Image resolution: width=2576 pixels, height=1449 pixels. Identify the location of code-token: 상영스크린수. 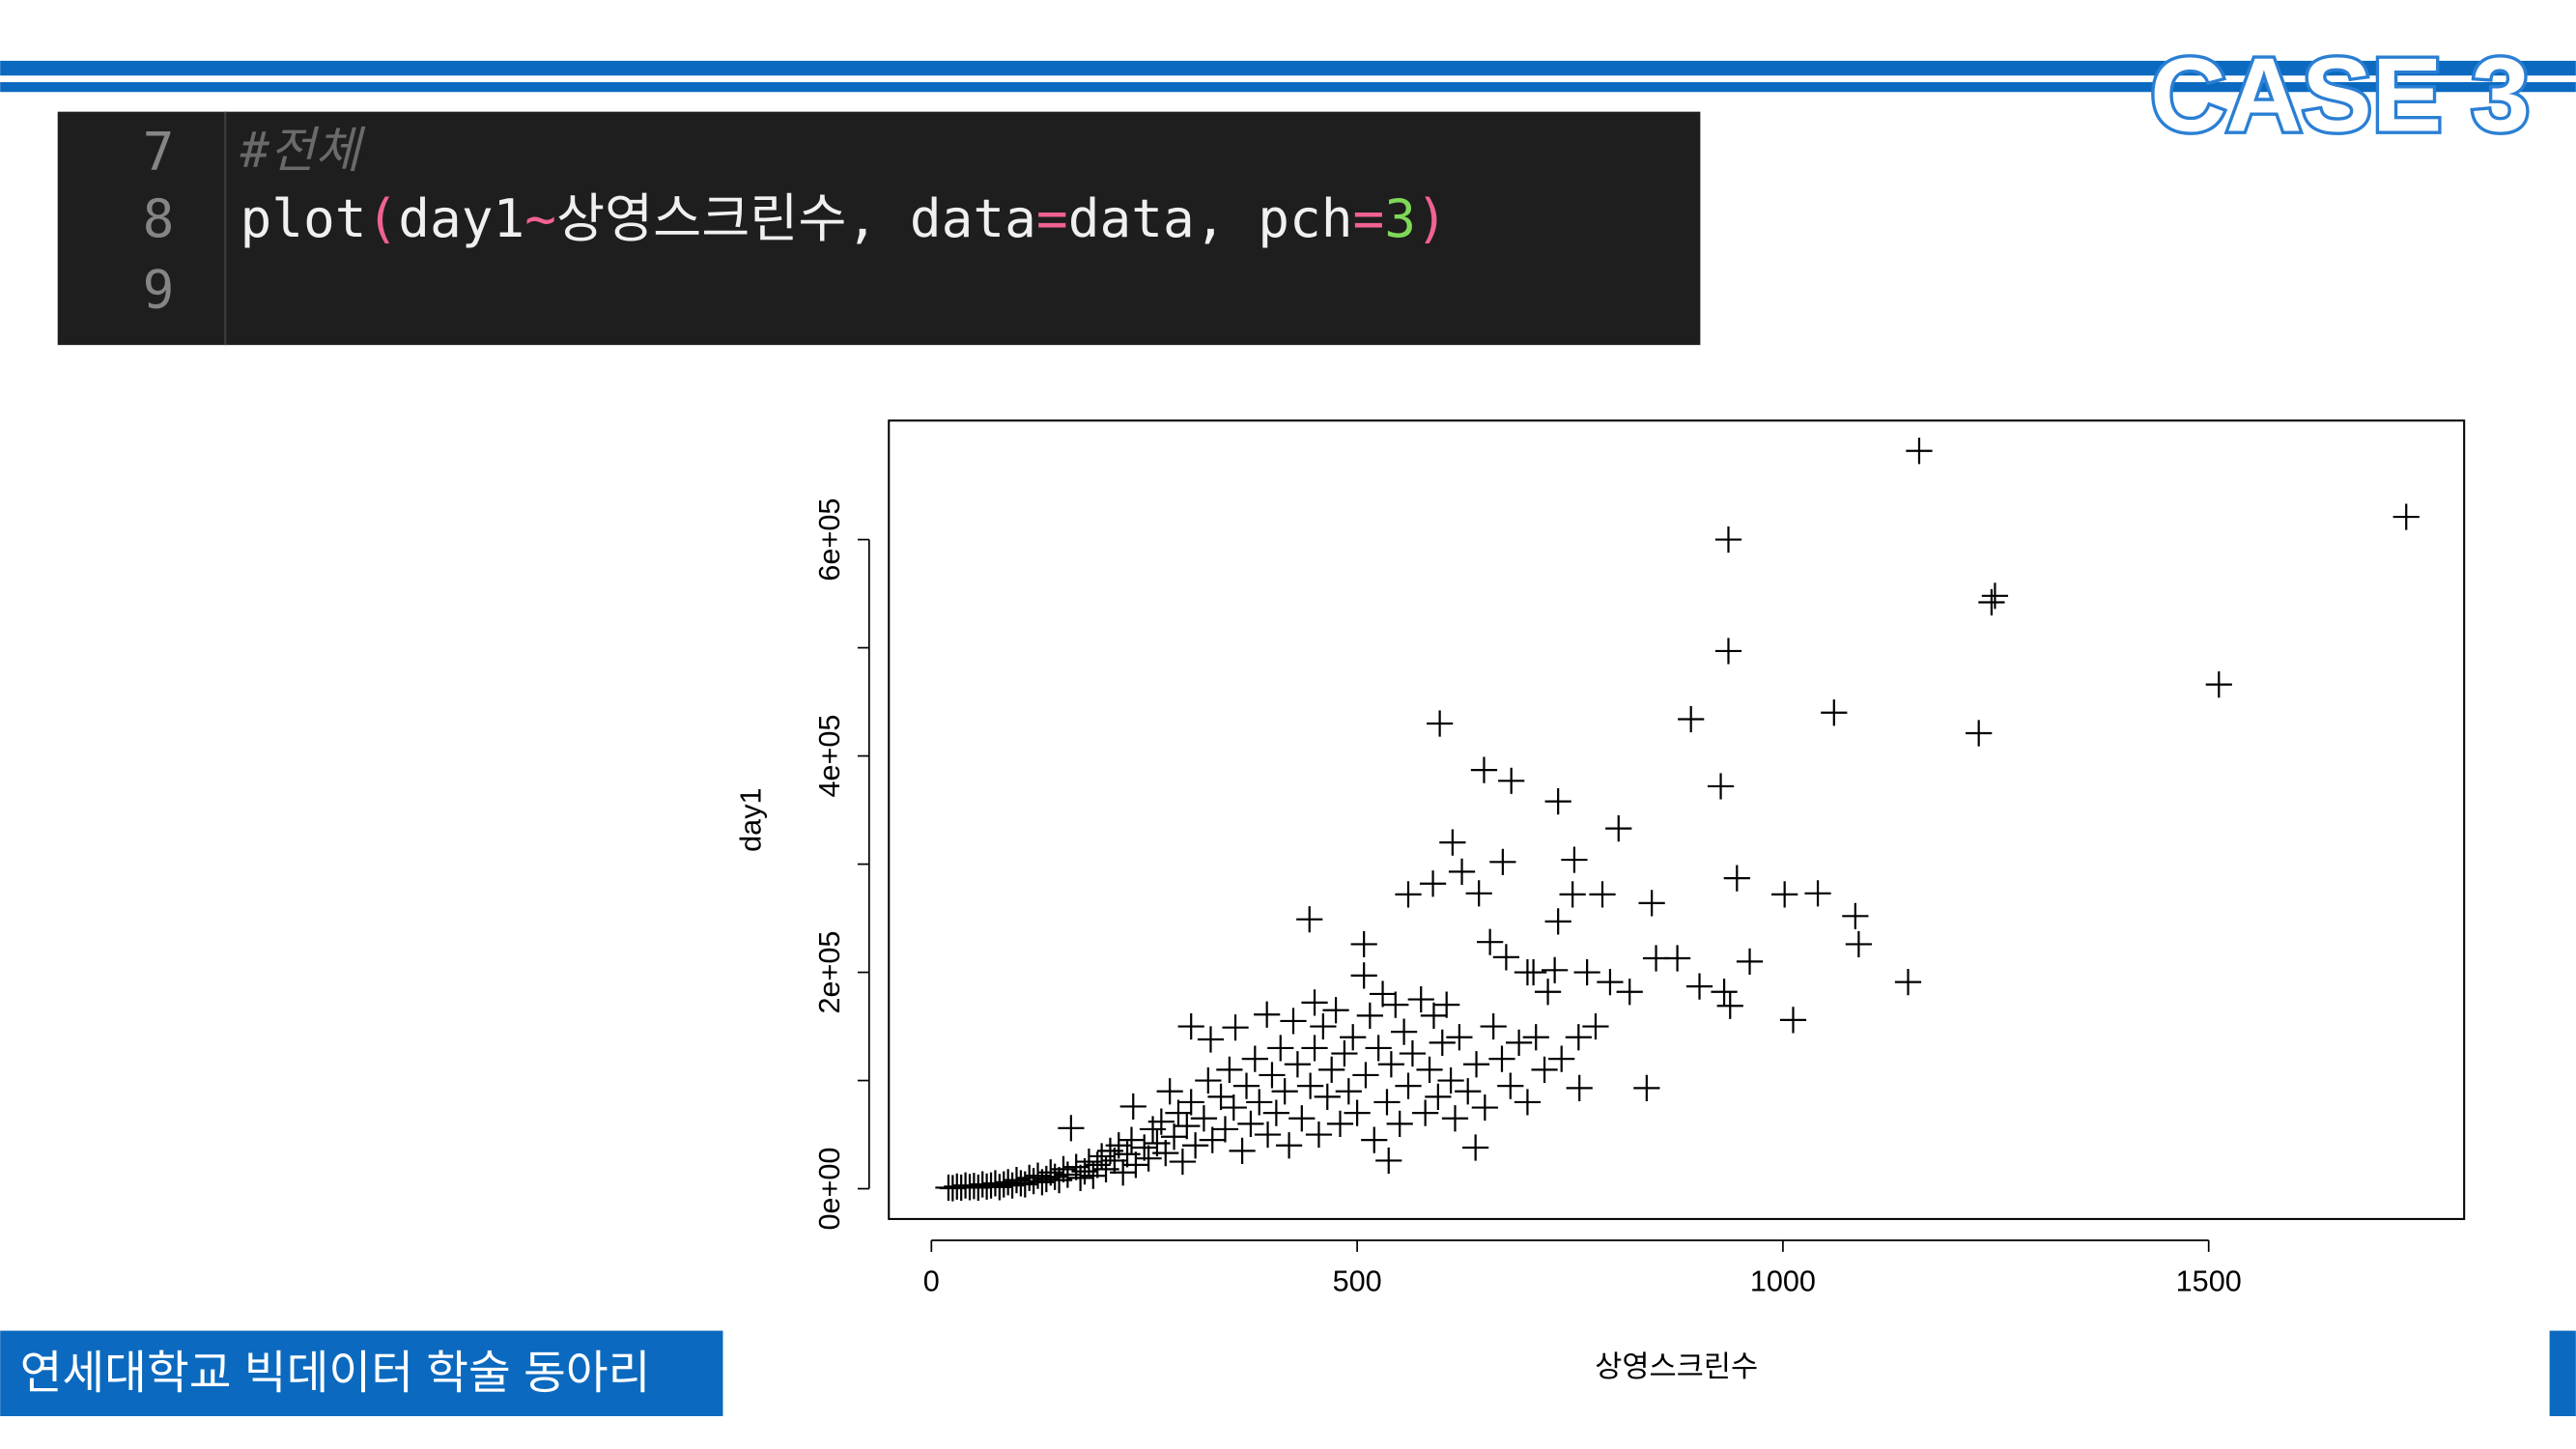
(701, 218).